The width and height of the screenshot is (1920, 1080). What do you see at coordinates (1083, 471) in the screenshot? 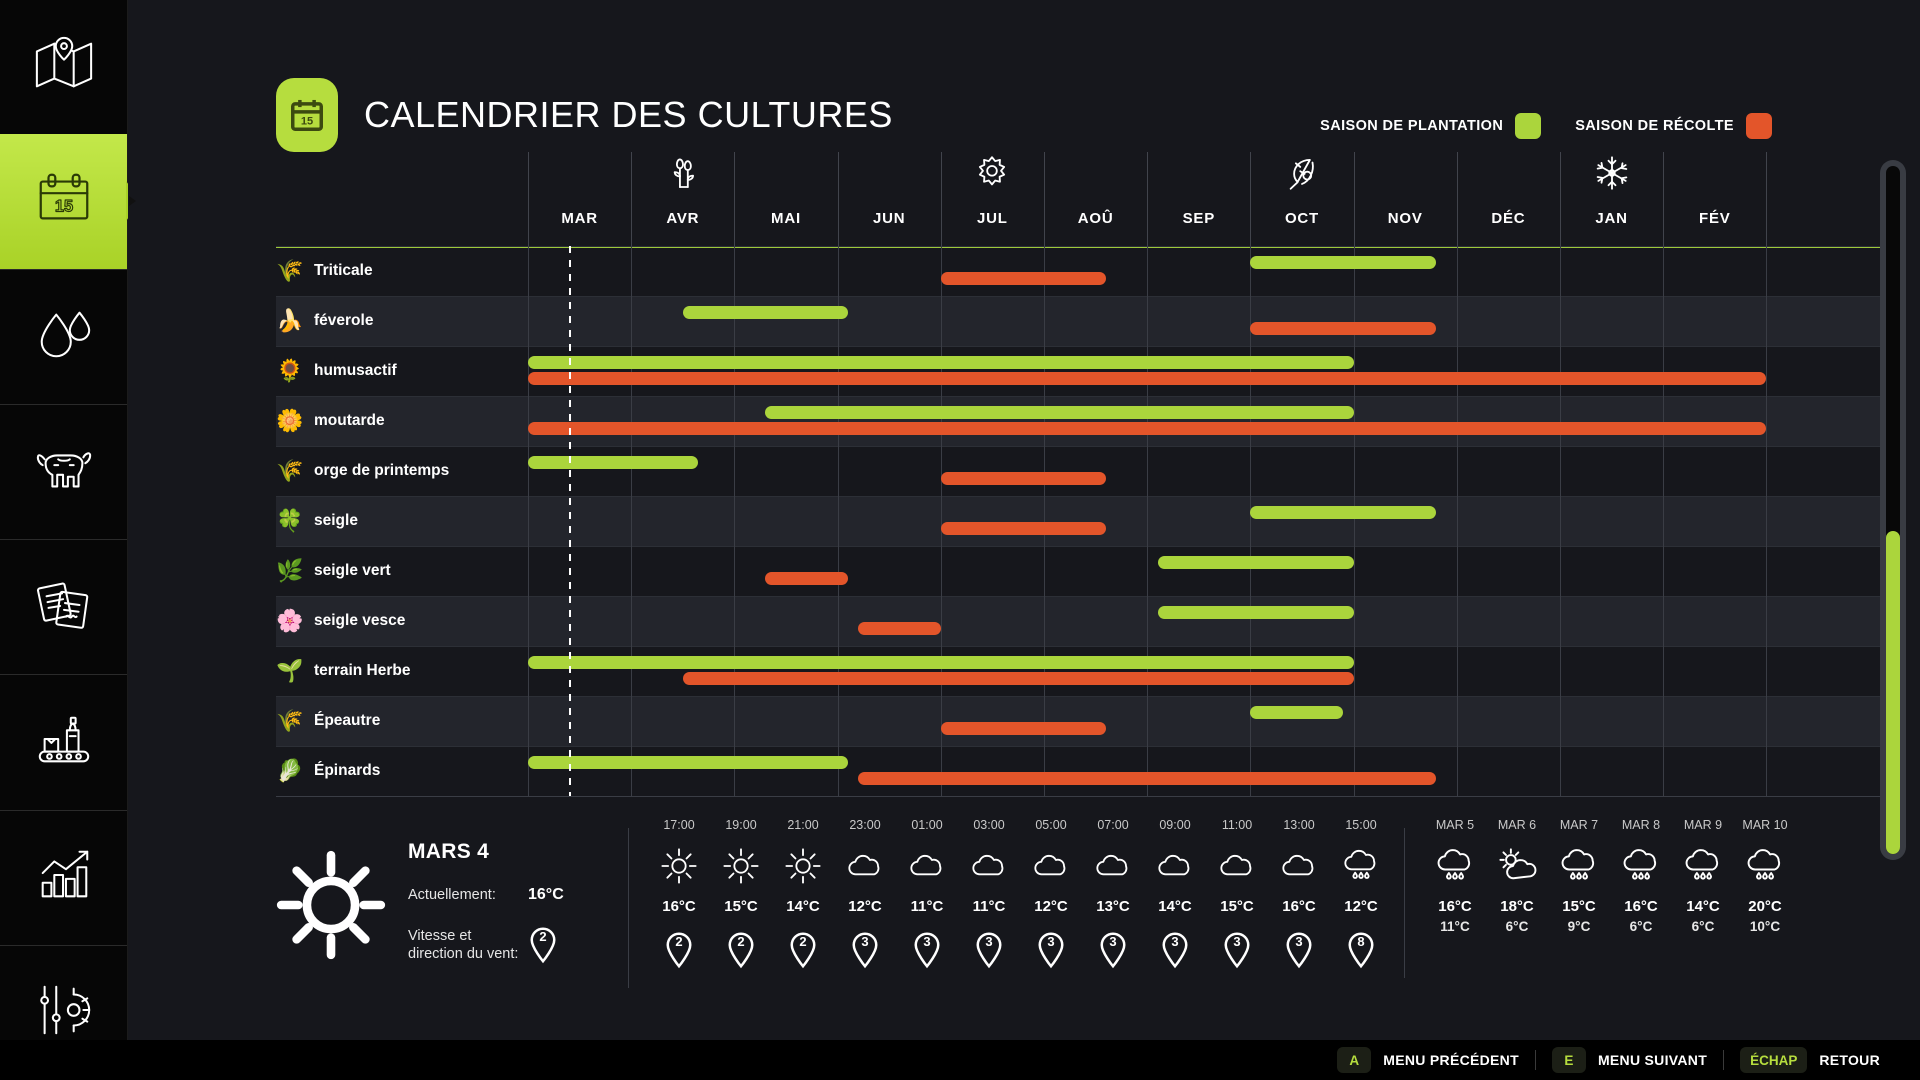
I see `crop-row: 🌾 orge de printemps` at bounding box center [1083, 471].